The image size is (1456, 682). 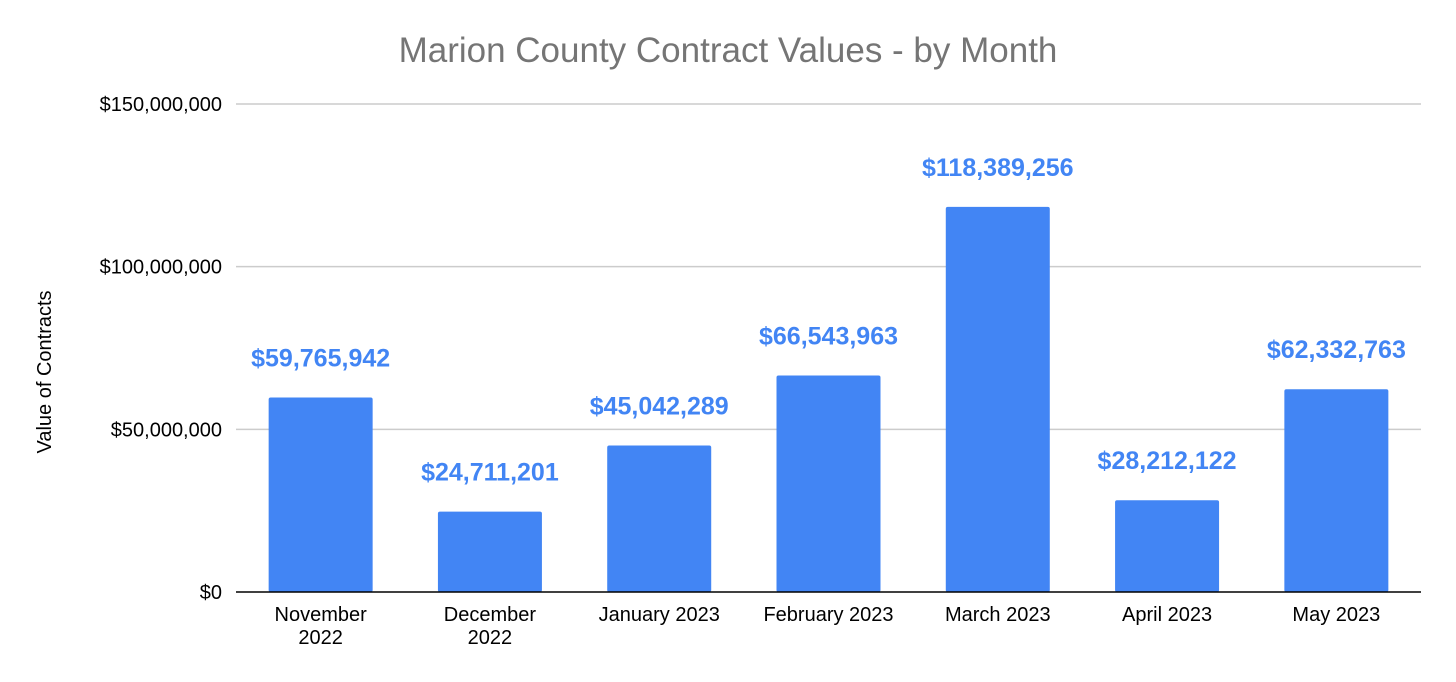 What do you see at coordinates (1336, 615) in the screenshot?
I see `x-tick-label: May 2023` at bounding box center [1336, 615].